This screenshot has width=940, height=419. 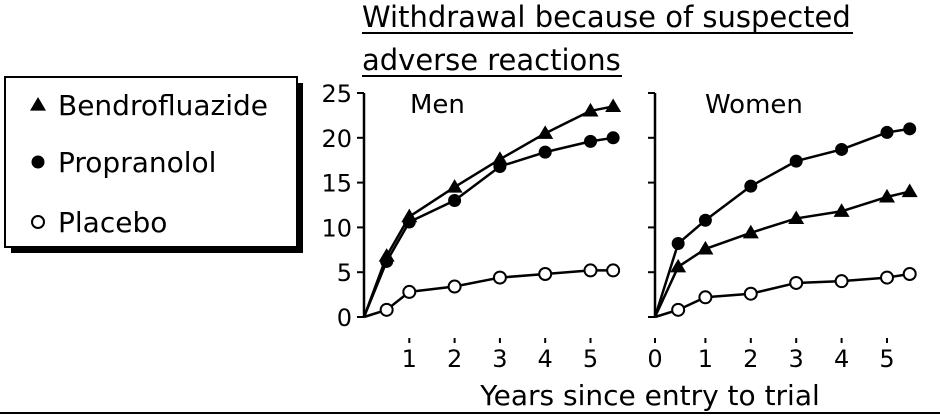 I want to click on x-tick-label-women-0: 0, so click(x=654, y=359).